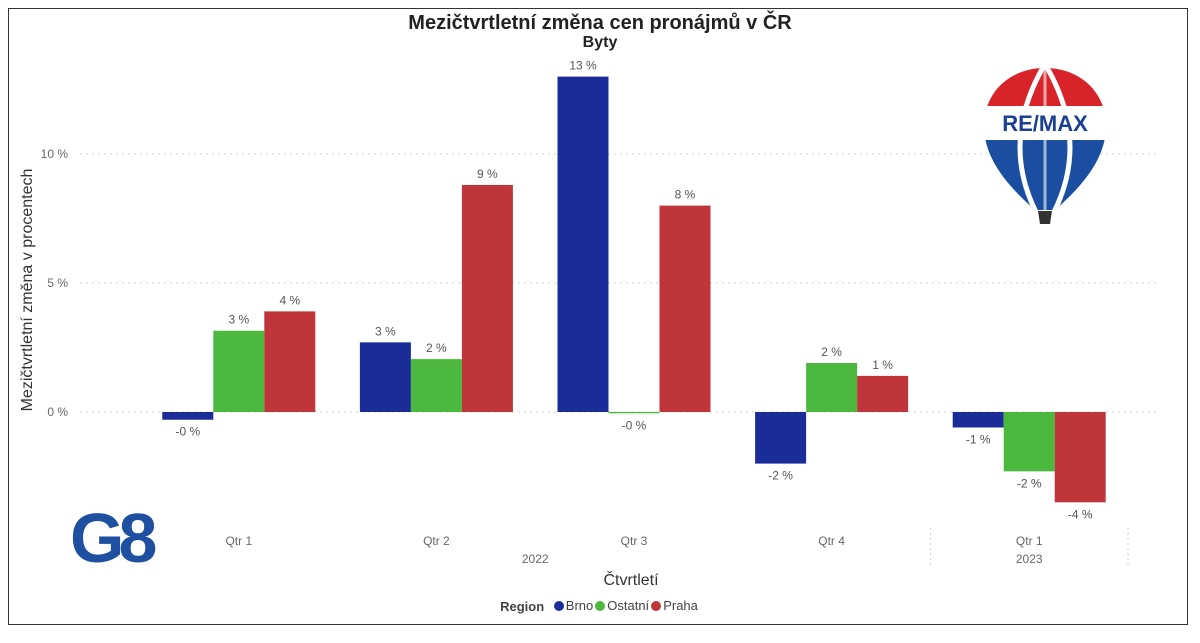  What do you see at coordinates (57, 412) in the screenshot?
I see `y-tick-label: 0 %` at bounding box center [57, 412].